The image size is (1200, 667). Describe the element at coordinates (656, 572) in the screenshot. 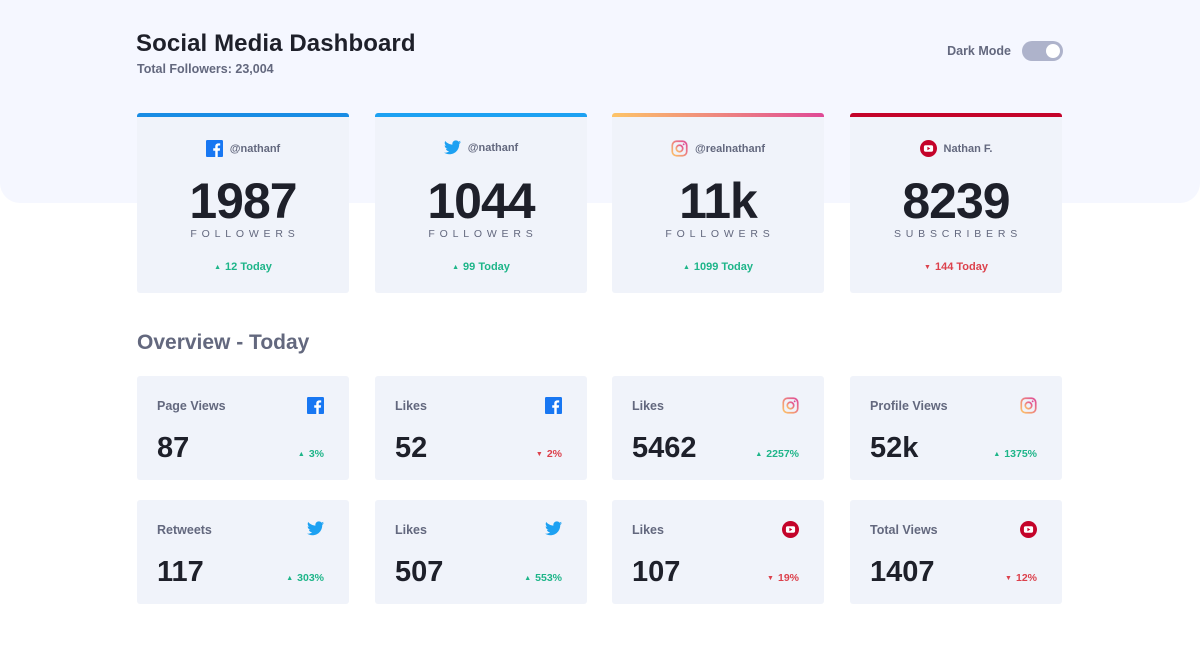

I see `metric-value: 107` at that location.